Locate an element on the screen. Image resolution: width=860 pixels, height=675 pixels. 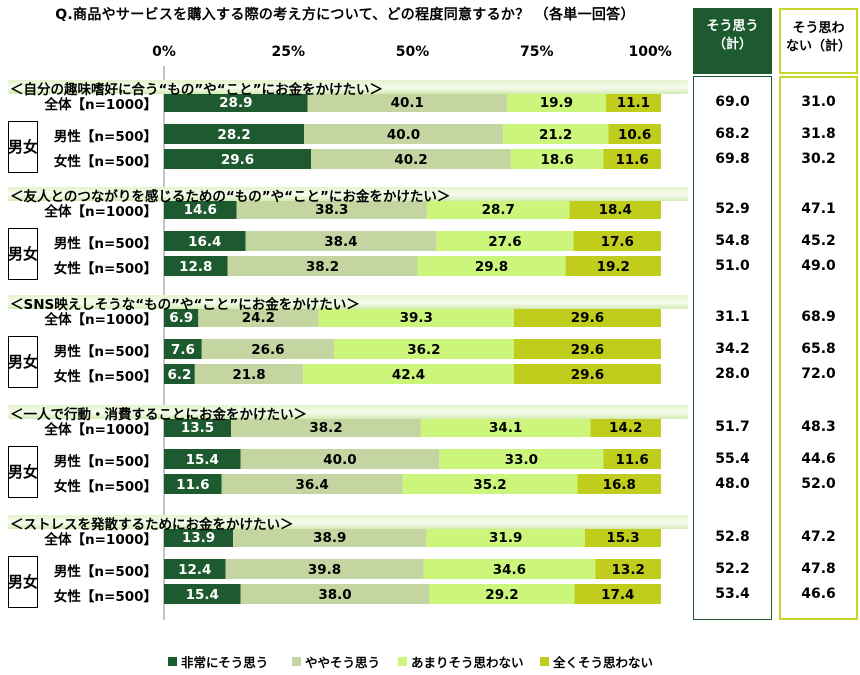
bar-value-label: 6.2 is located at coordinates (179, 375).